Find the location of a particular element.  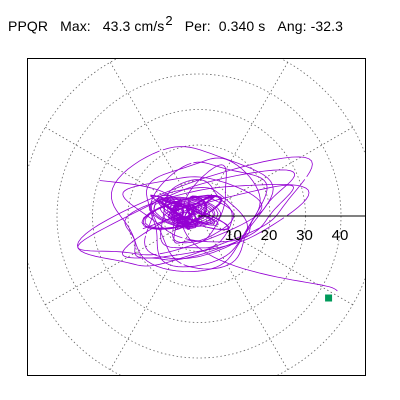

radial-tick-label: 20 is located at coordinates (269, 235).